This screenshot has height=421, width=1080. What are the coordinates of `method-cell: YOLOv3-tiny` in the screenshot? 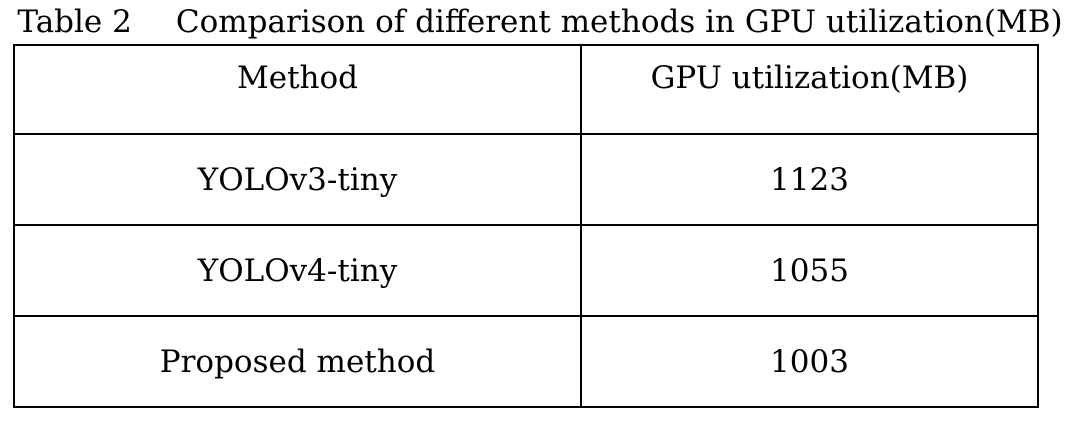 It's located at (297, 179).